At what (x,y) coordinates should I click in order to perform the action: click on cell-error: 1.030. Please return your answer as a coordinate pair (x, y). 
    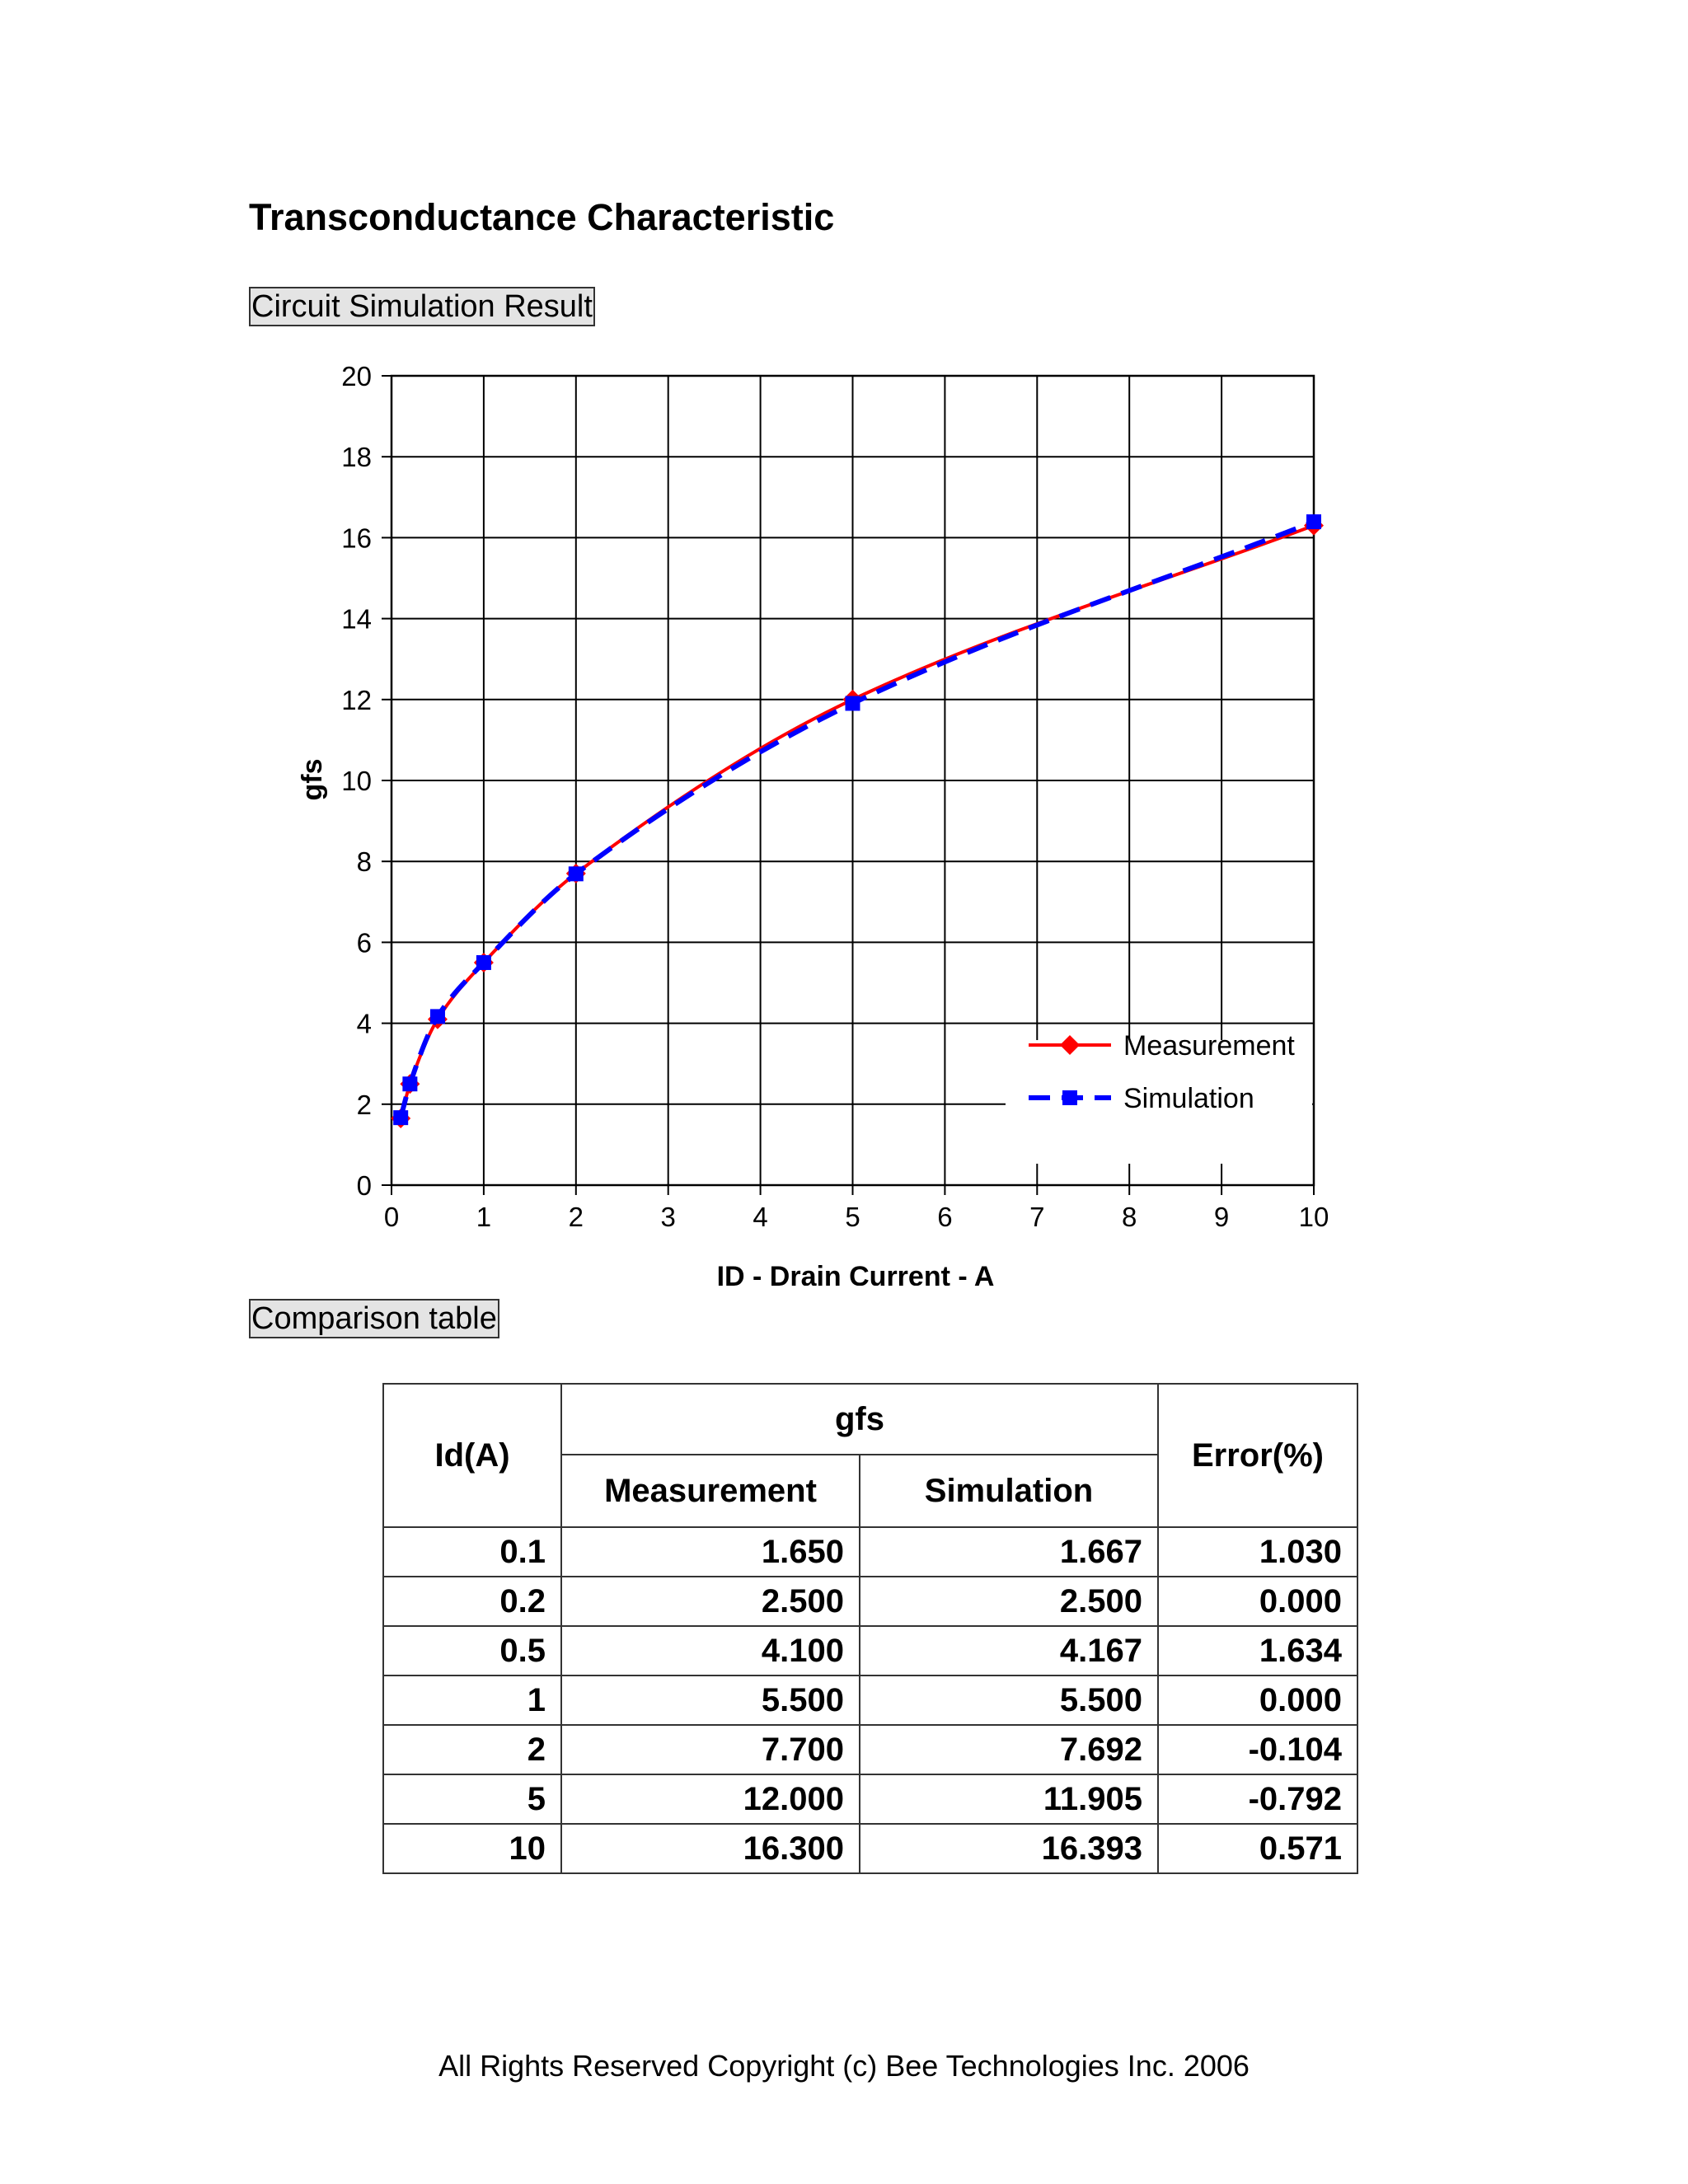
    Looking at the image, I should click on (1257, 1551).